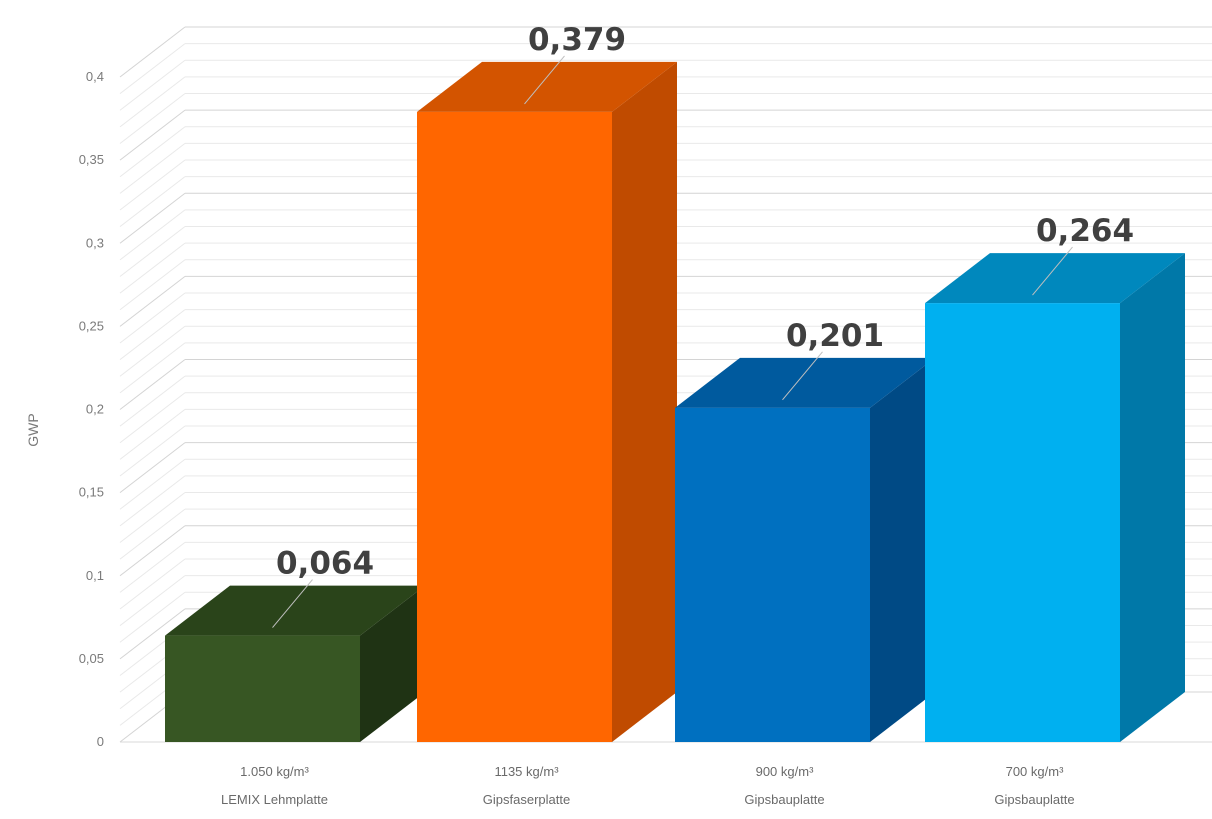 The width and height of the screenshot is (1212, 819). What do you see at coordinates (274, 799) in the screenshot?
I see `category-label-line2: LEMIX Lehmplatte` at bounding box center [274, 799].